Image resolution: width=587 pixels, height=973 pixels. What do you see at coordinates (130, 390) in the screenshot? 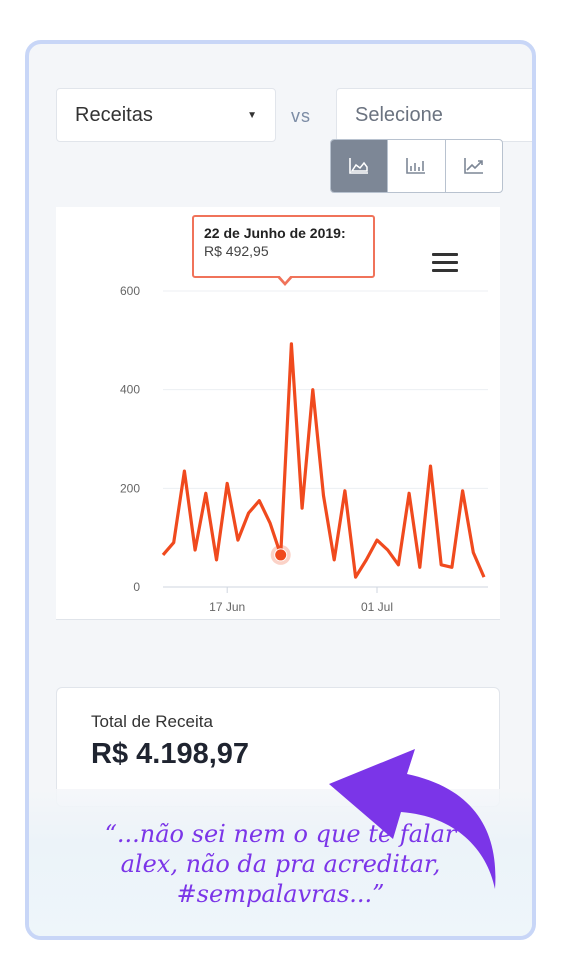
I see `y-tick-label: 400` at bounding box center [130, 390].